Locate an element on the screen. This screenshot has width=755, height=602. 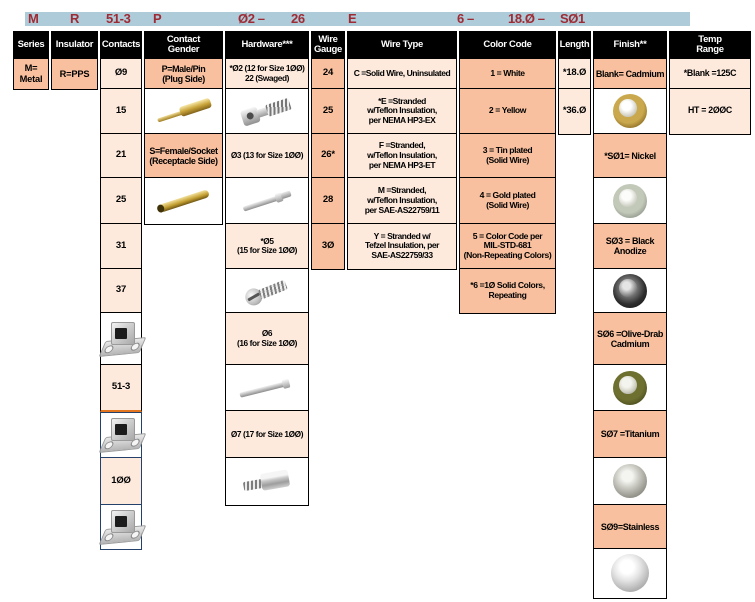
finish-cell: Blank= Cadmium is located at coordinates (630, 74).